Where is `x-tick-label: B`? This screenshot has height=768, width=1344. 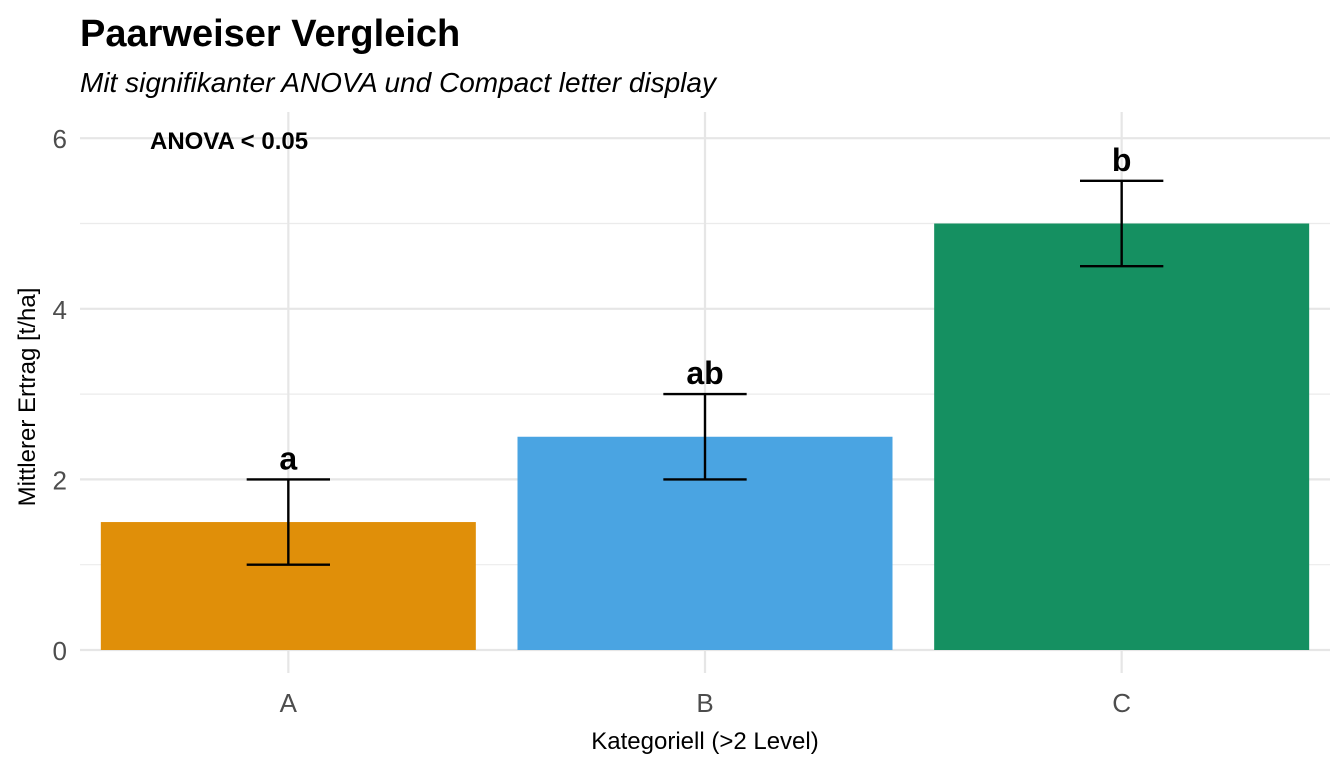 x-tick-label: B is located at coordinates (704, 703).